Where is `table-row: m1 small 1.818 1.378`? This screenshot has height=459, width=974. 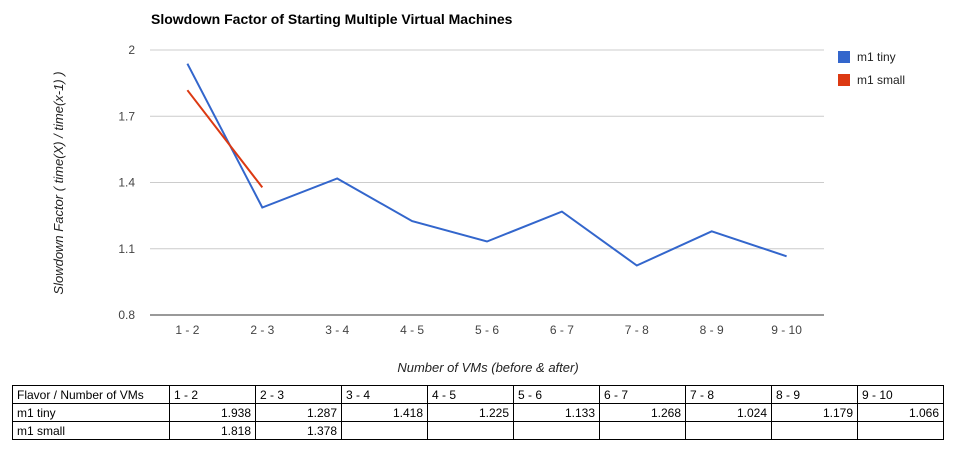
table-row: m1 small 1.818 1.378 is located at coordinates (478, 430).